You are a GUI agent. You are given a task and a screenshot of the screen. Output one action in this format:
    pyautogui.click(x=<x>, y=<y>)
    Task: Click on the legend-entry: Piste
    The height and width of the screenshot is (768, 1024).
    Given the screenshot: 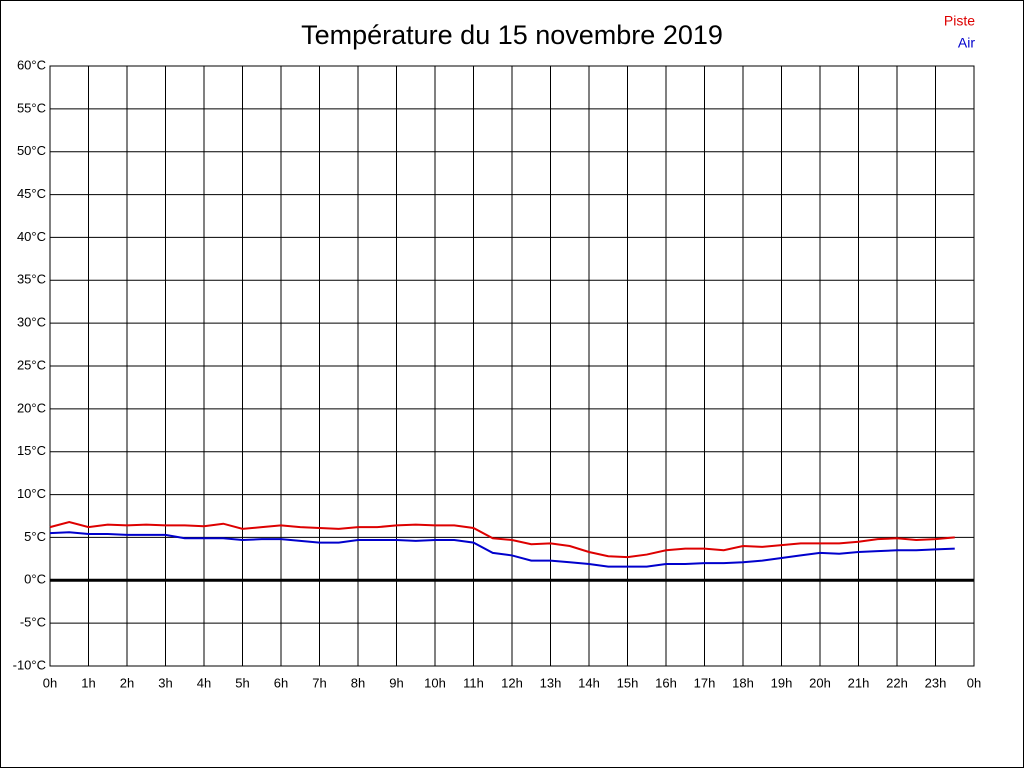 What is the action you would take?
    pyautogui.click(x=959, y=21)
    